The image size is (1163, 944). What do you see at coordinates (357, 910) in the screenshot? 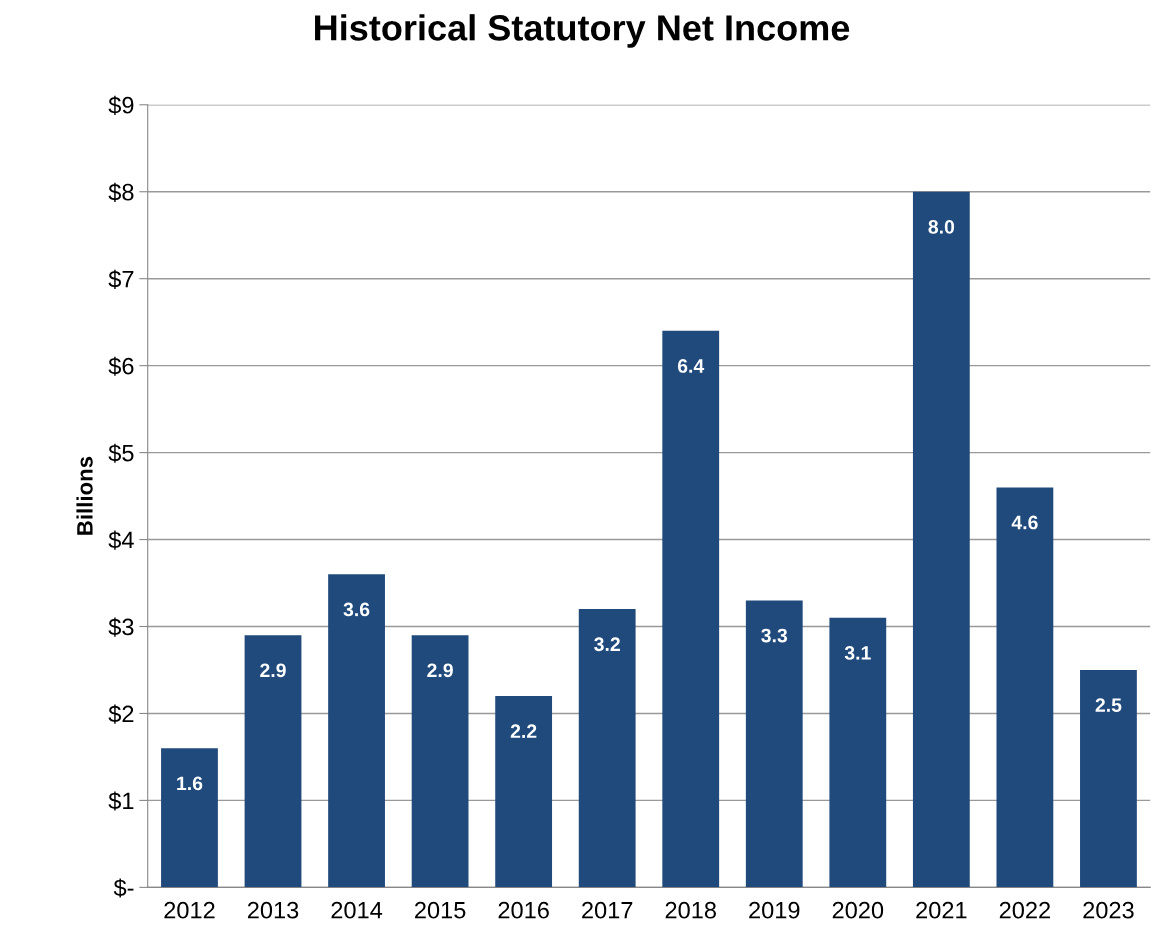
I see `x-tick-label: 2014` at bounding box center [357, 910].